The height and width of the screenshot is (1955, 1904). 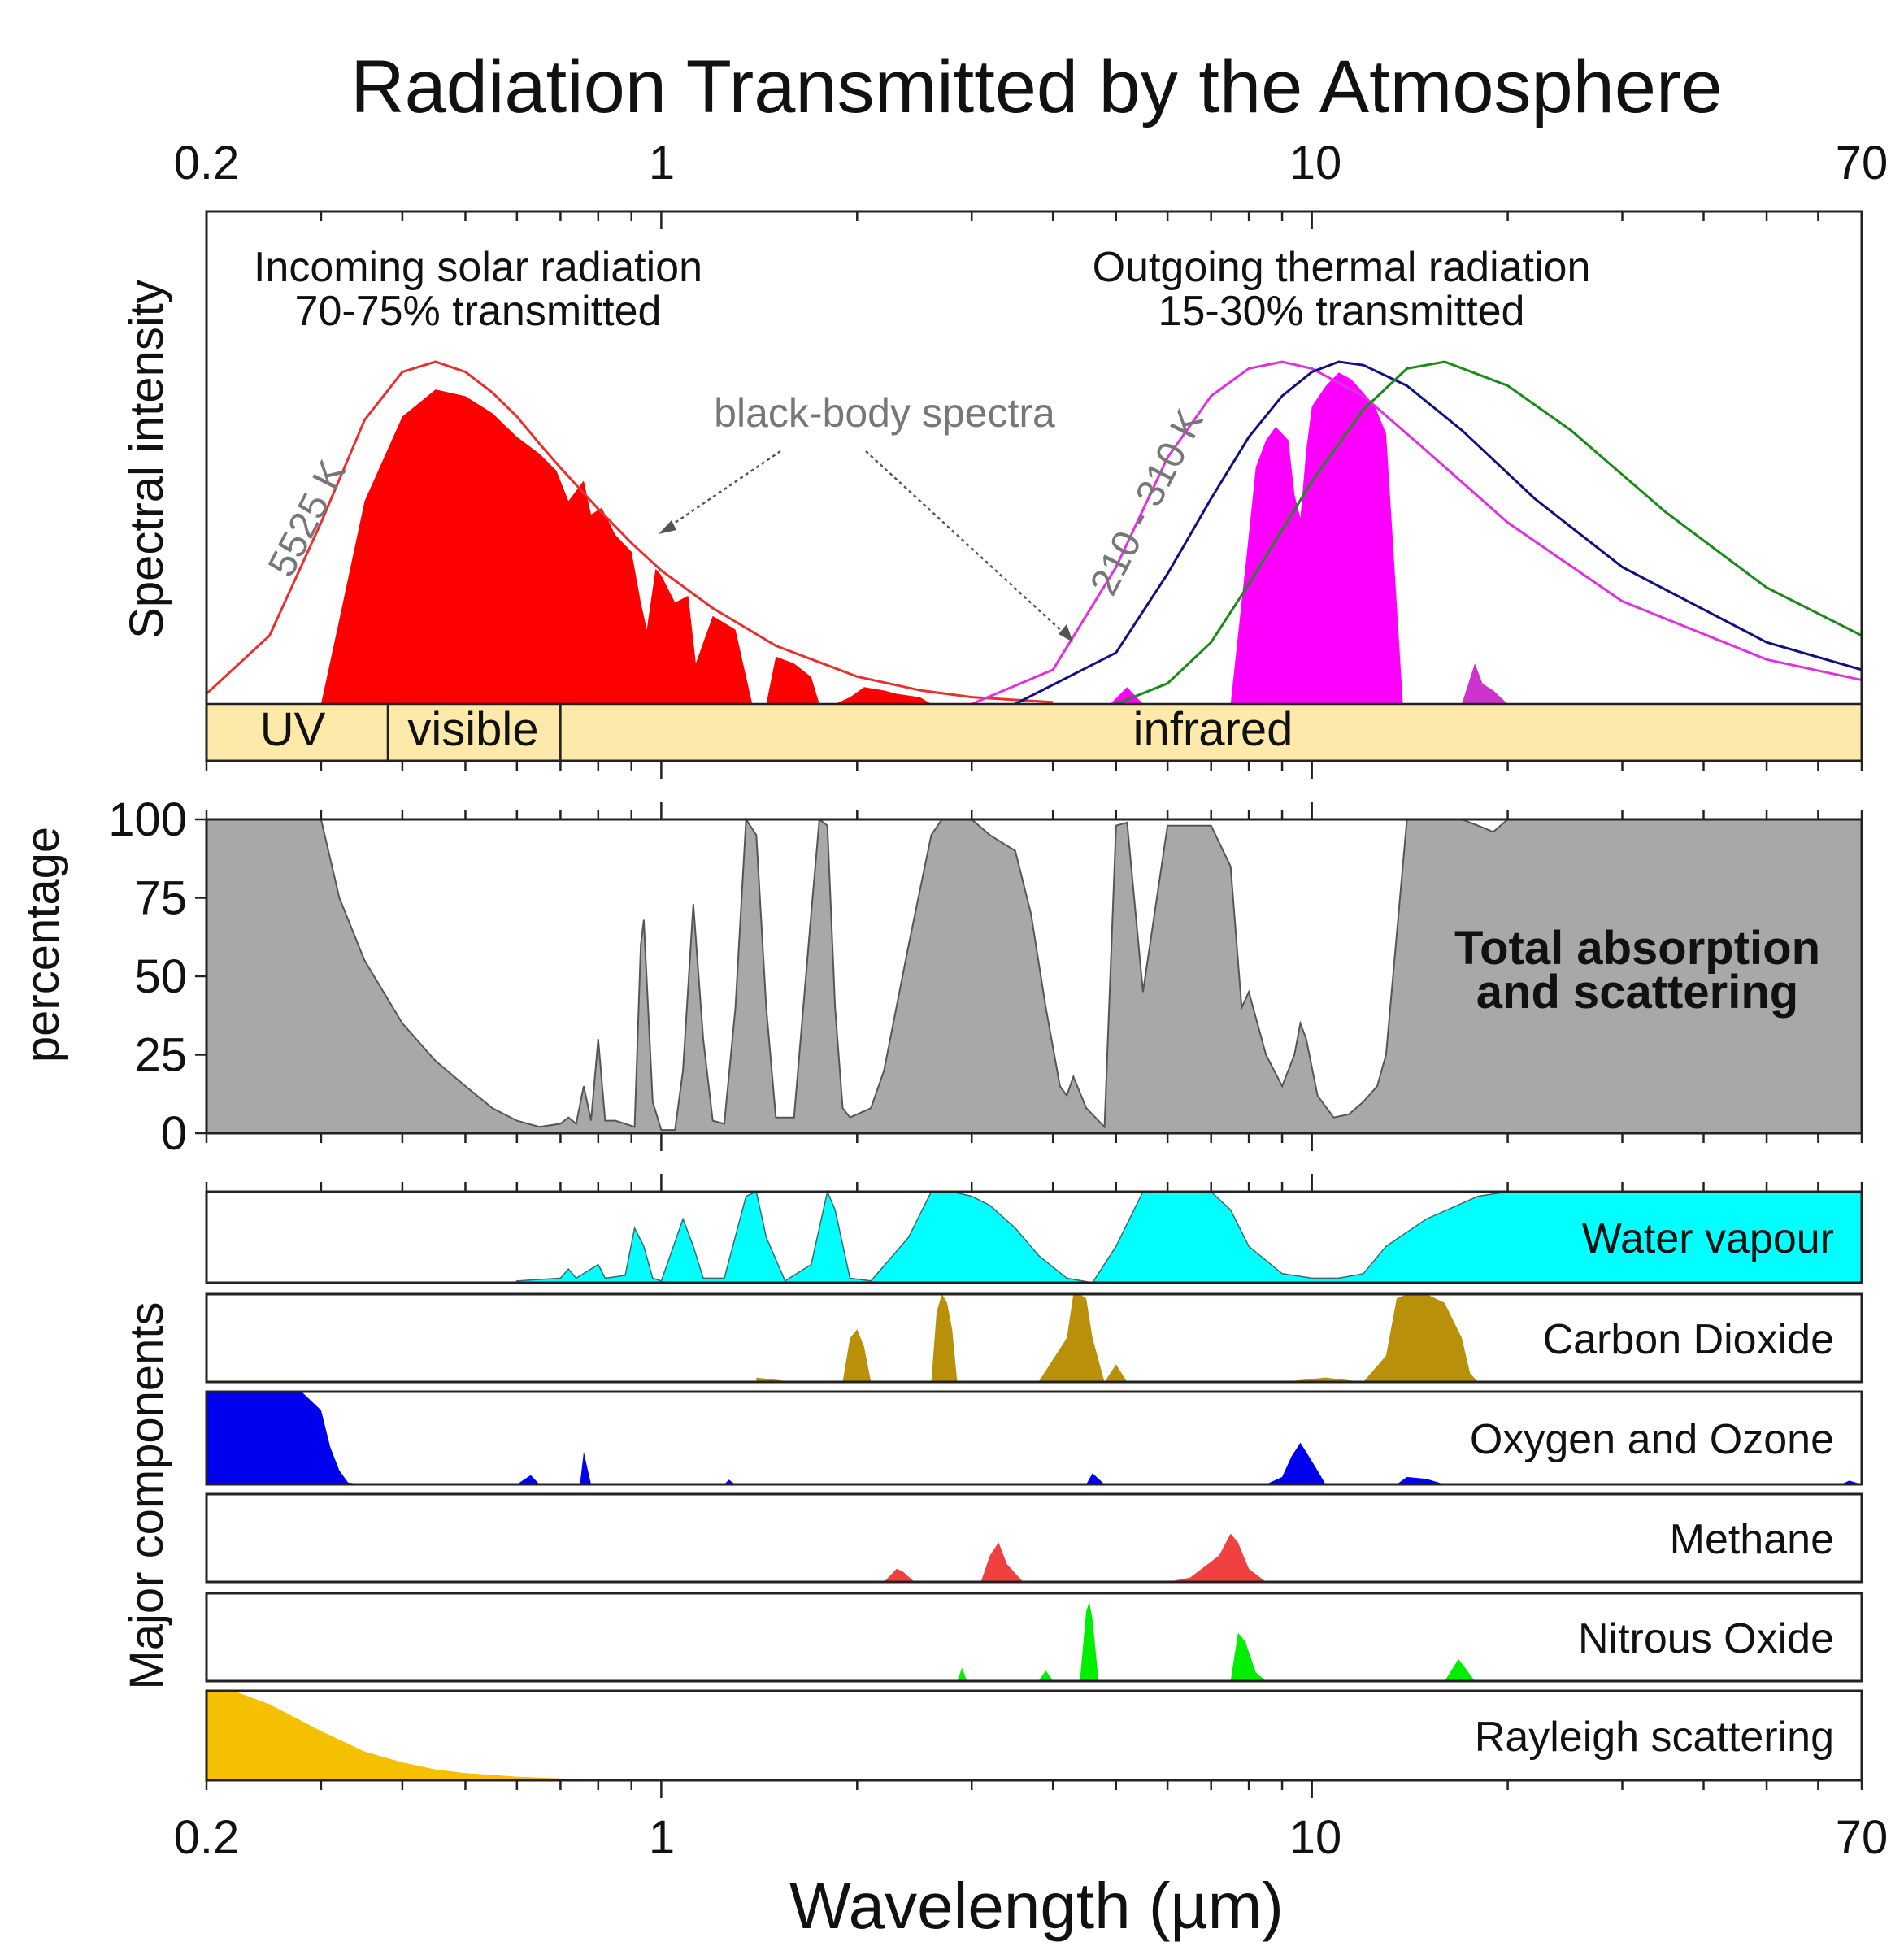 What do you see at coordinates (1034, 975) in the screenshot?
I see `absorption-area` at bounding box center [1034, 975].